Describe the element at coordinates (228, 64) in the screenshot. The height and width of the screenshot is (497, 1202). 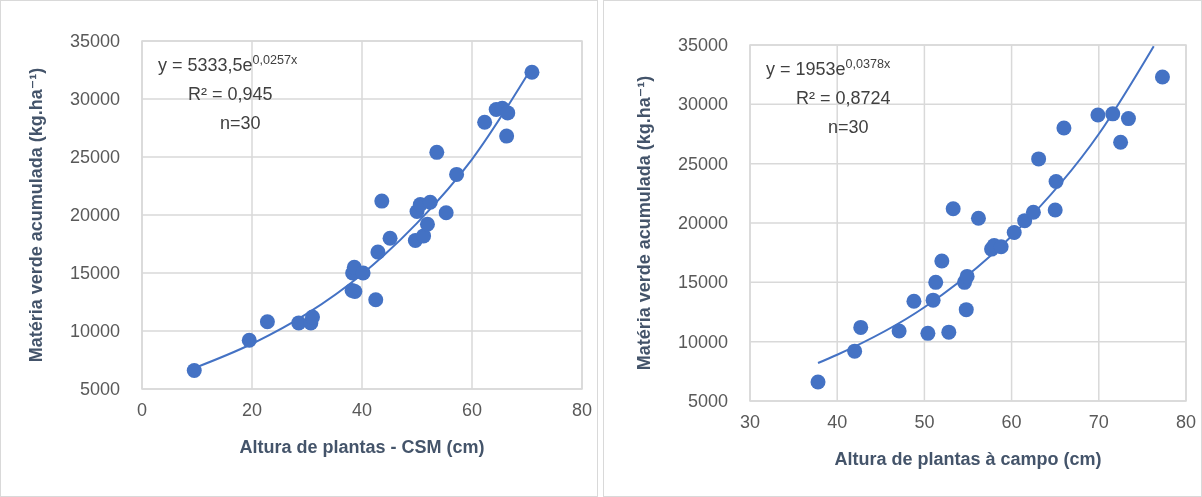
I see `annotation: y = 5333,5e$^{0,0257x}$` at that location.